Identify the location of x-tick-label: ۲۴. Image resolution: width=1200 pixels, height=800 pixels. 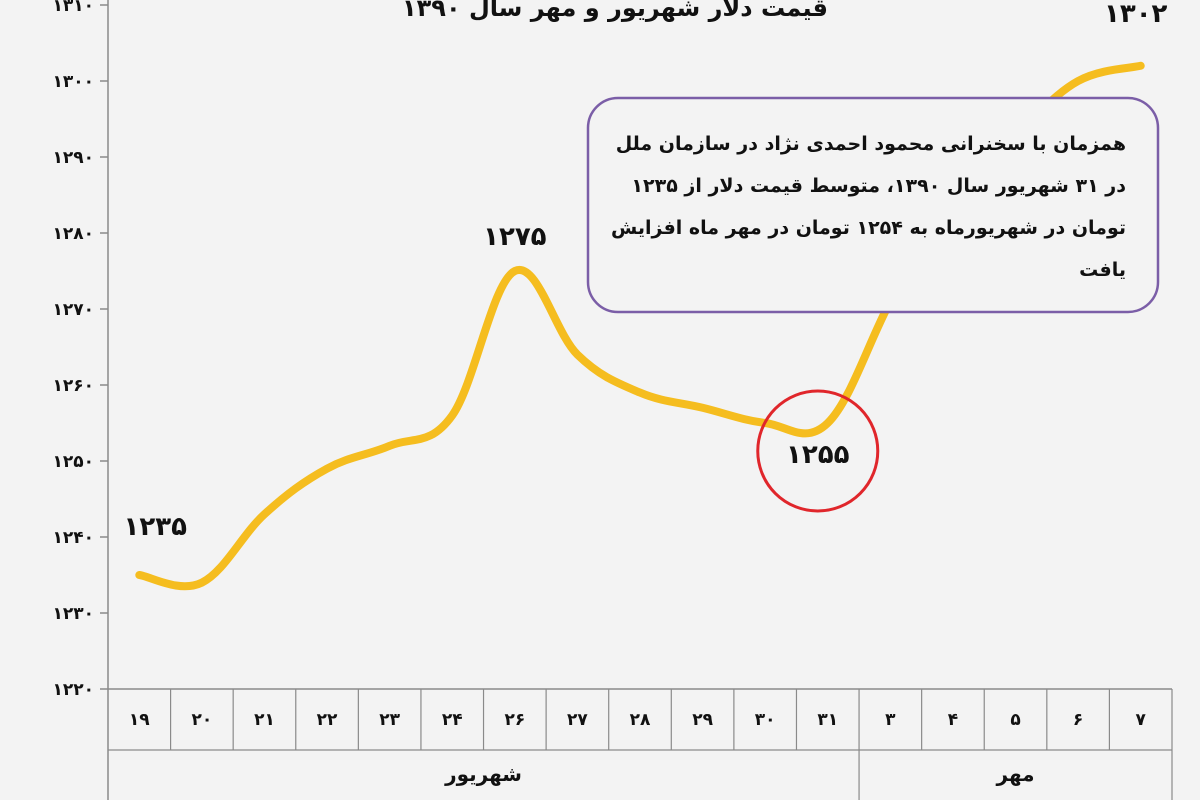
(452, 720).